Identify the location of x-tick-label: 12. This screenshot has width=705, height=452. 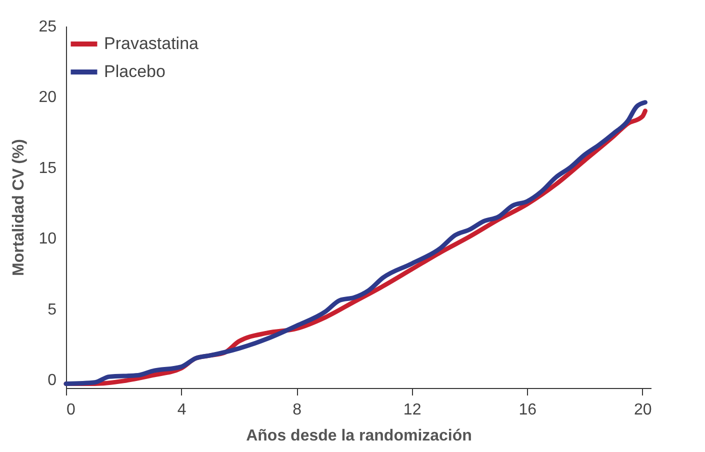
(412, 410).